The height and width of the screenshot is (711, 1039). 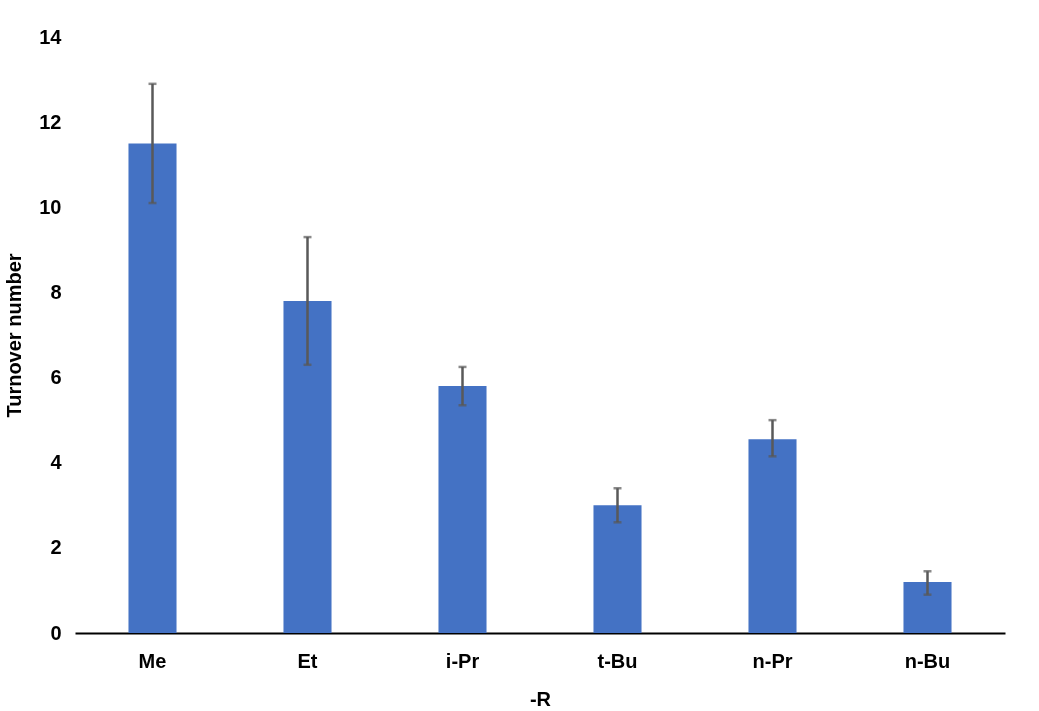 What do you see at coordinates (56, 632) in the screenshot?
I see `y-tick-label: 0` at bounding box center [56, 632].